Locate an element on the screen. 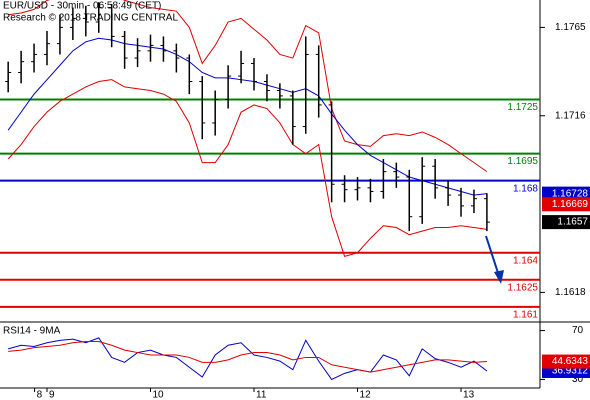  level-label: 1.164 is located at coordinates (525, 260).